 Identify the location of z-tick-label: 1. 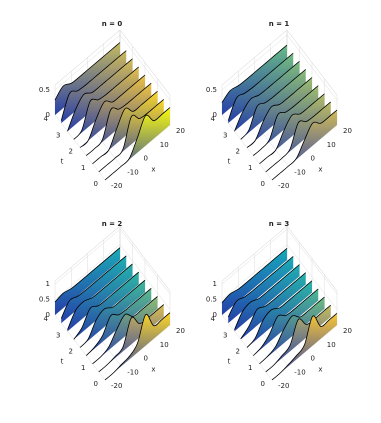
(215, 284).